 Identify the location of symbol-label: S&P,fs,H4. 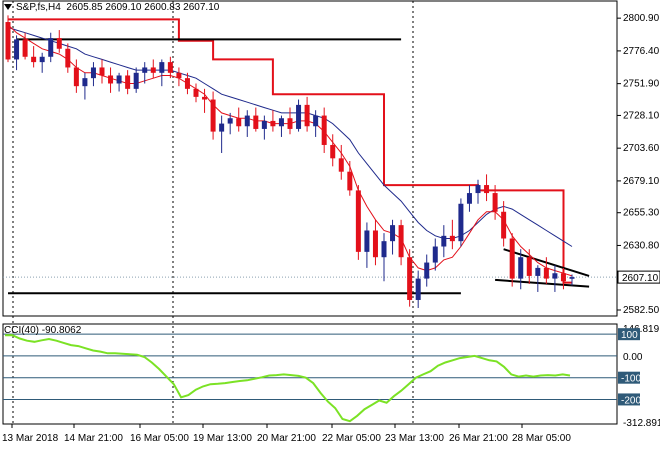
(38, 7).